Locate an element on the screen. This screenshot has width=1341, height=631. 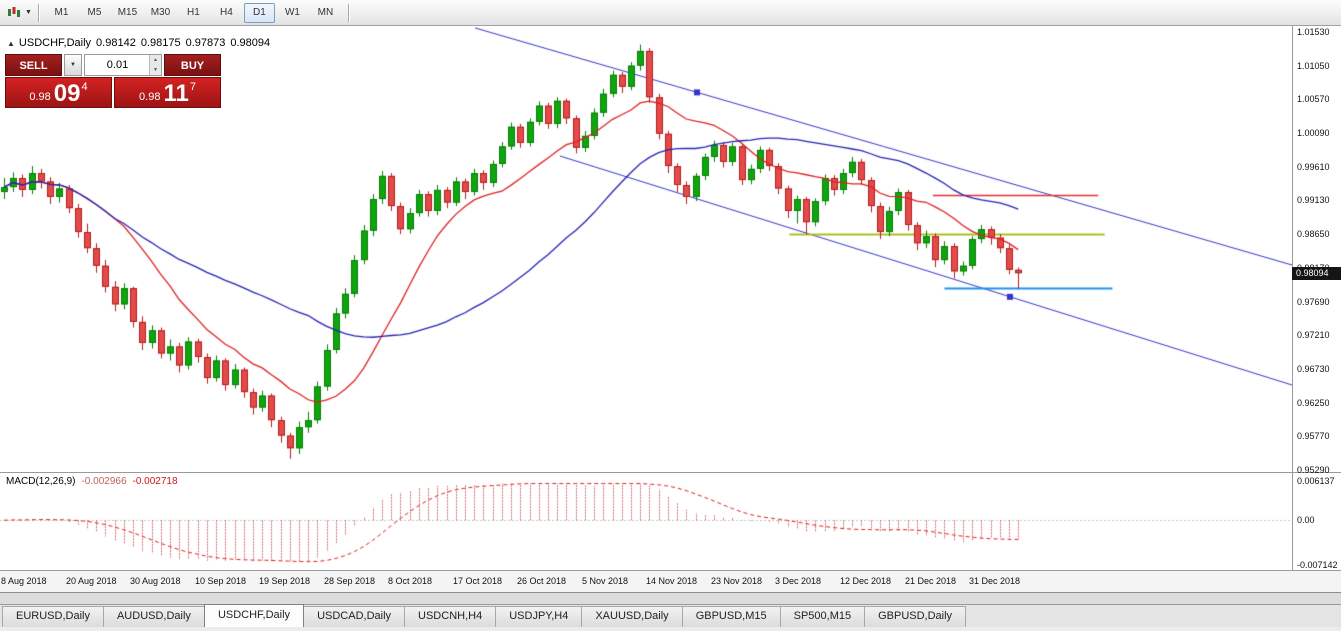
date-axis-label: 14 Nov 2018 is located at coordinates (672, 581).